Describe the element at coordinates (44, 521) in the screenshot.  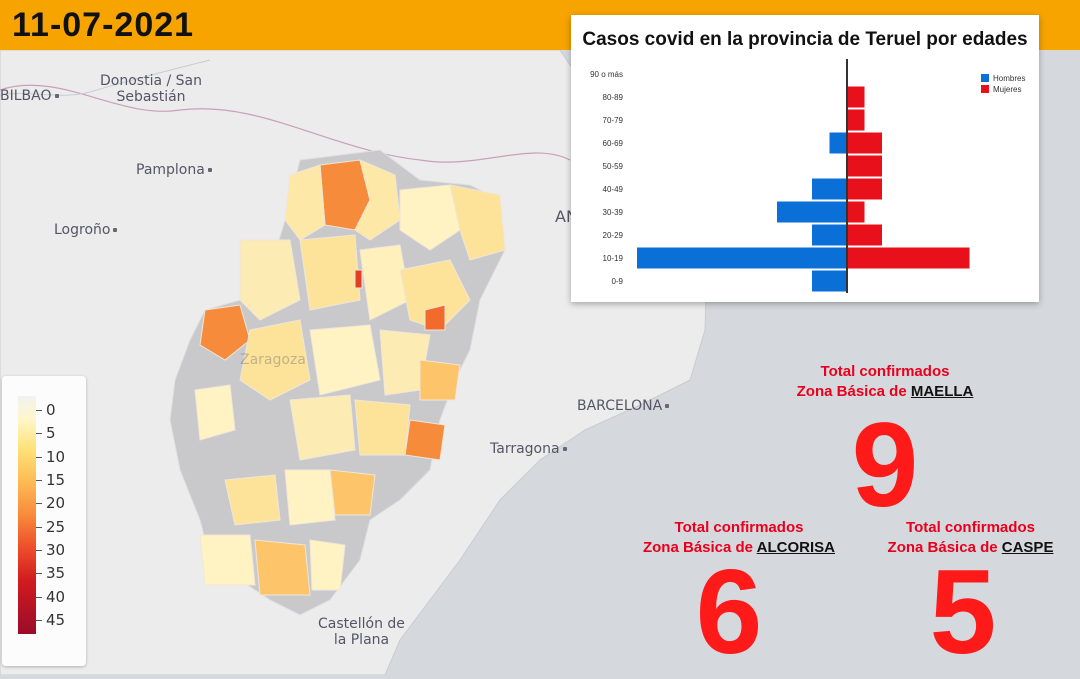
I see `color-legend: 0 5 10 15 20 25 30 35 40 45` at that location.